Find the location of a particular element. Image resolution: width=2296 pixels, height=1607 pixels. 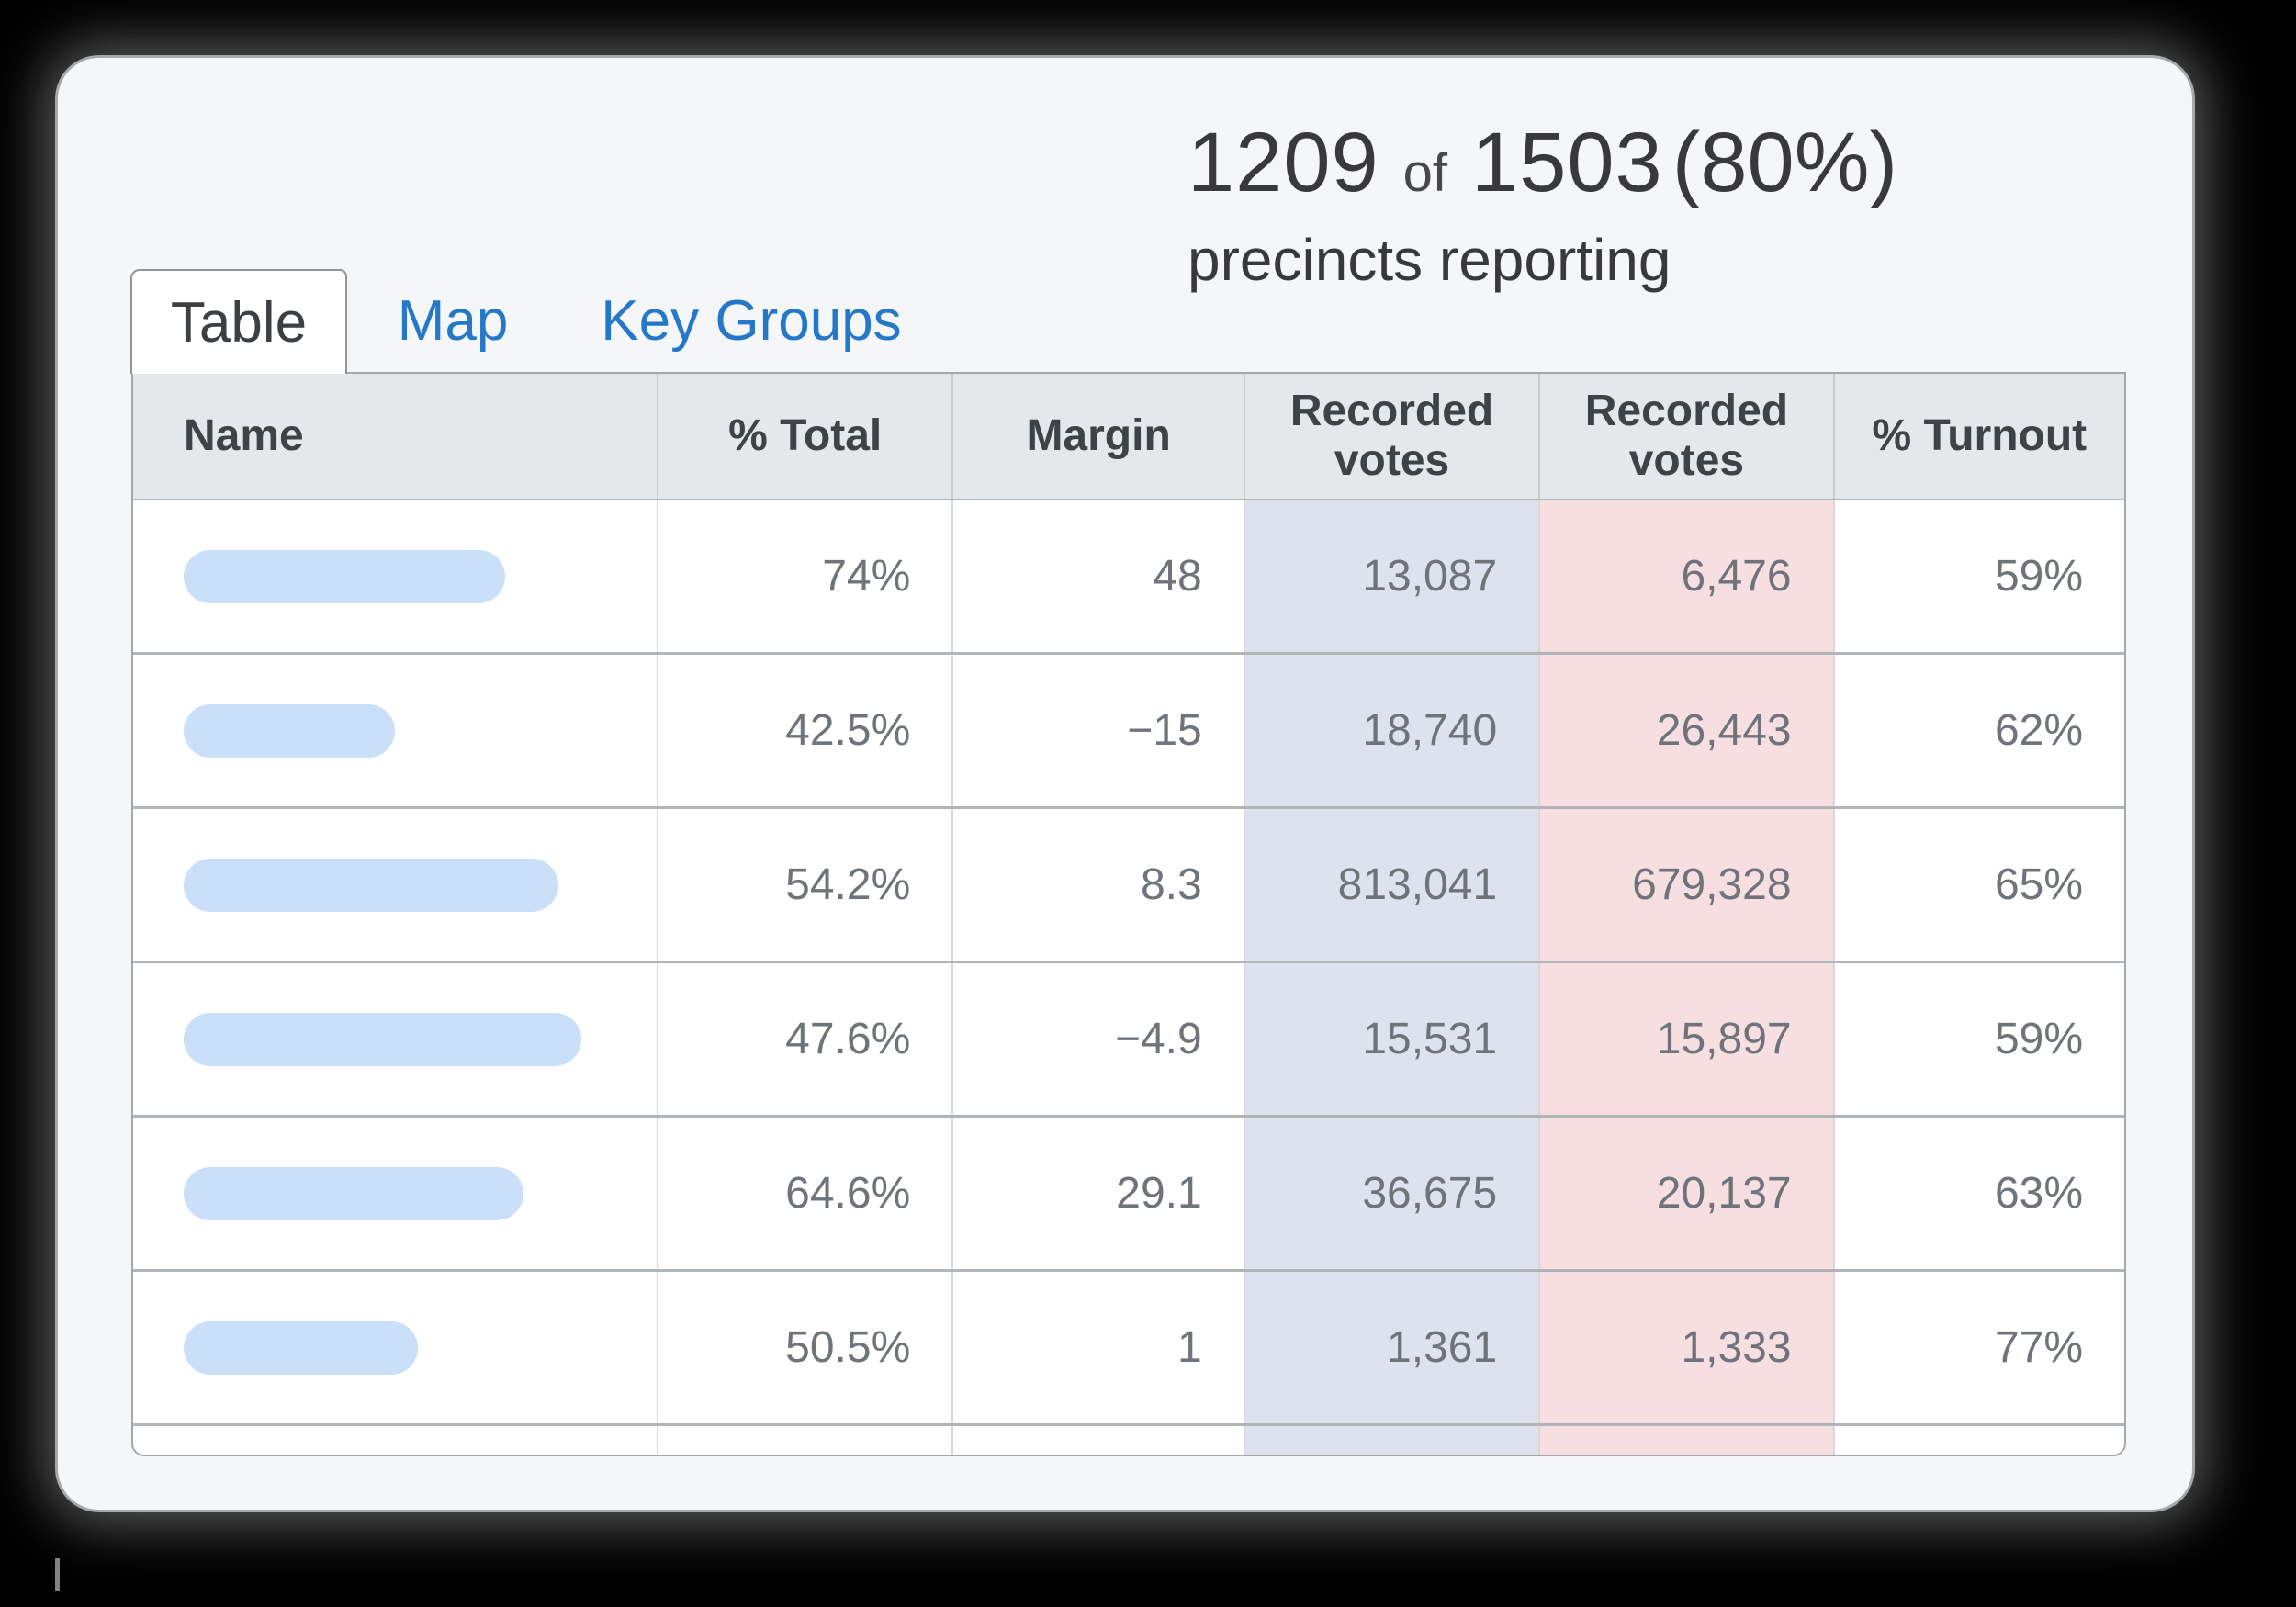

pct-total-cell: 64.6% is located at coordinates (806, 1193).